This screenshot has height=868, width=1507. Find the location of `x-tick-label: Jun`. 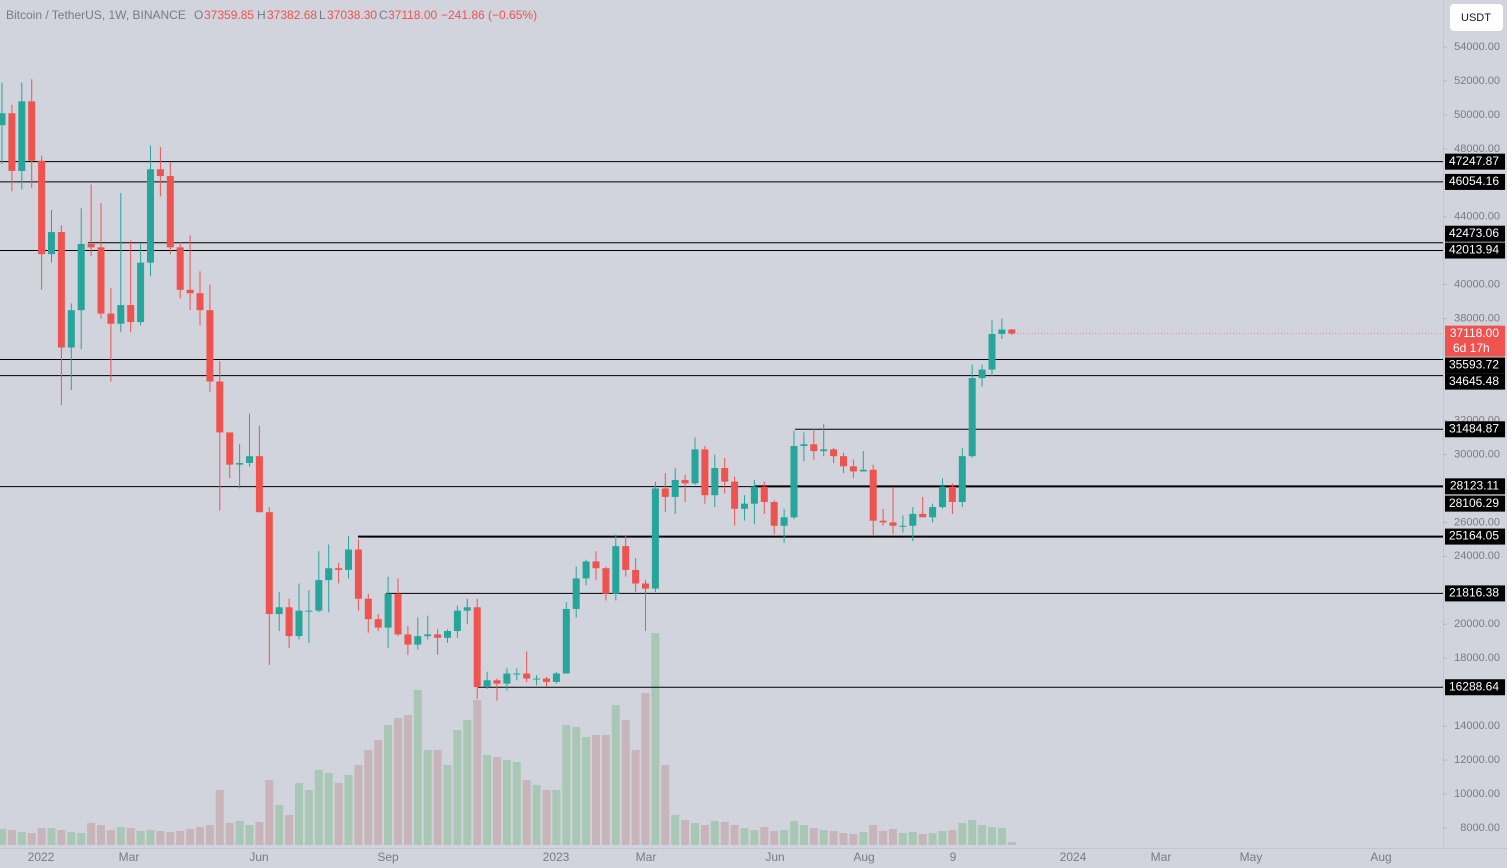

x-tick-label: Jun is located at coordinates (258, 857).